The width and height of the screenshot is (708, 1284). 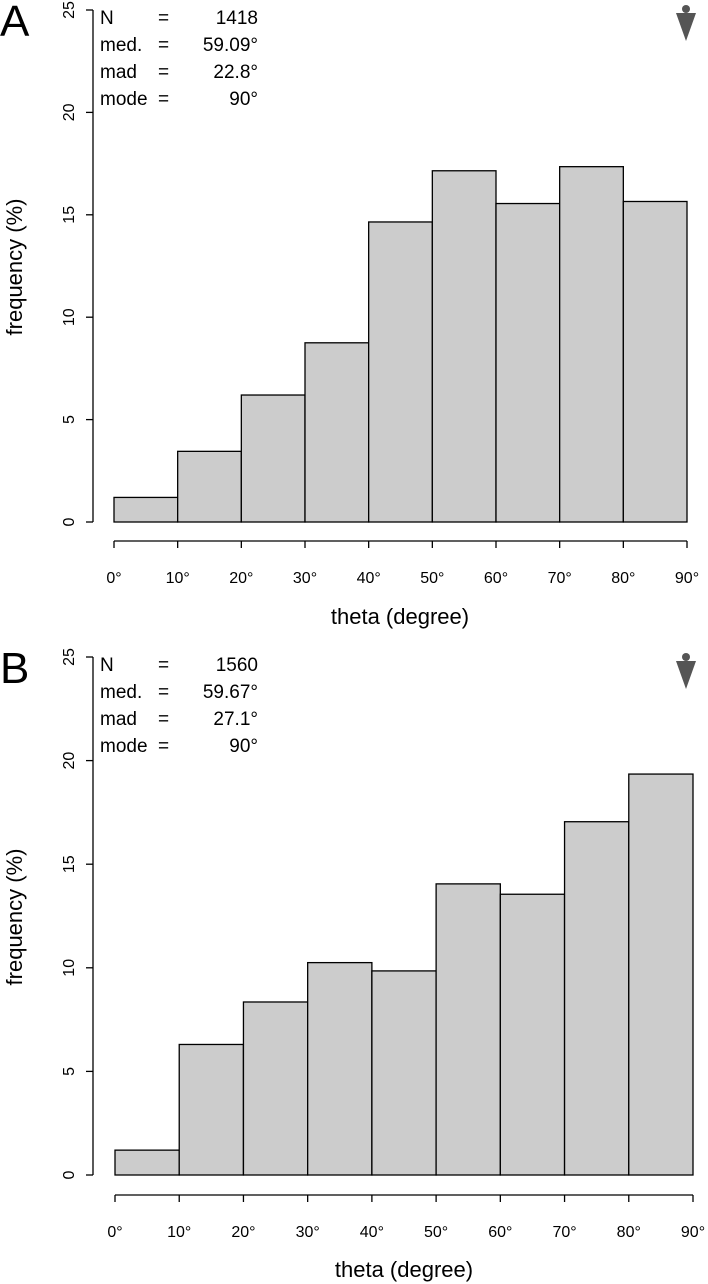 What do you see at coordinates (179, 72) in the screenshot?
I see `stat-row-mad: mad = 22.8°` at bounding box center [179, 72].